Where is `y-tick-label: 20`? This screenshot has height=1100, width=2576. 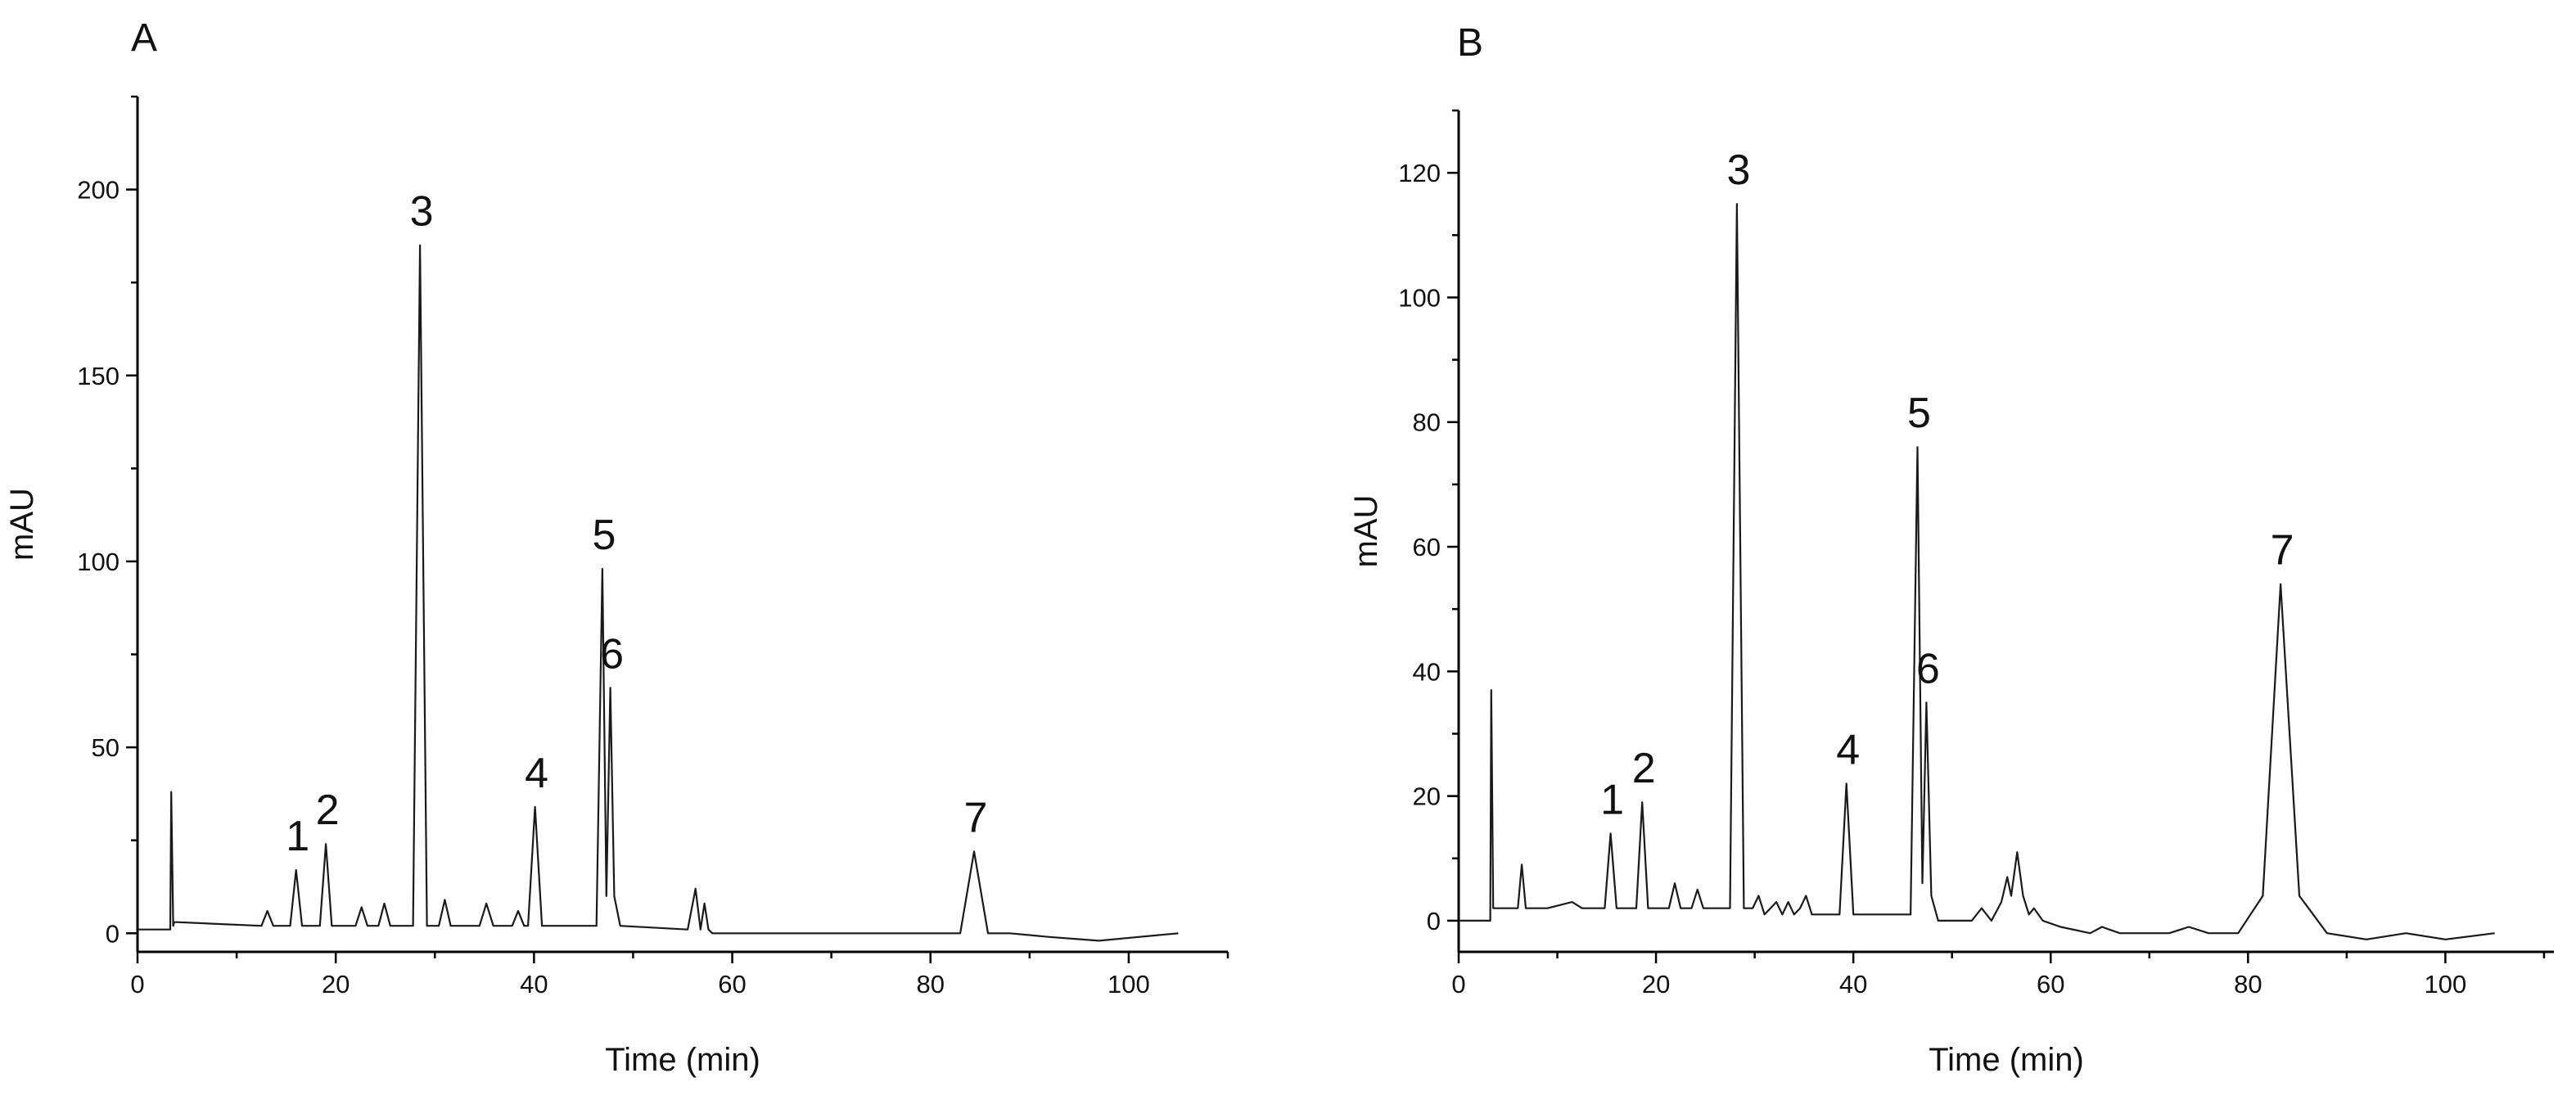
y-tick-label: 20 is located at coordinates (1427, 796).